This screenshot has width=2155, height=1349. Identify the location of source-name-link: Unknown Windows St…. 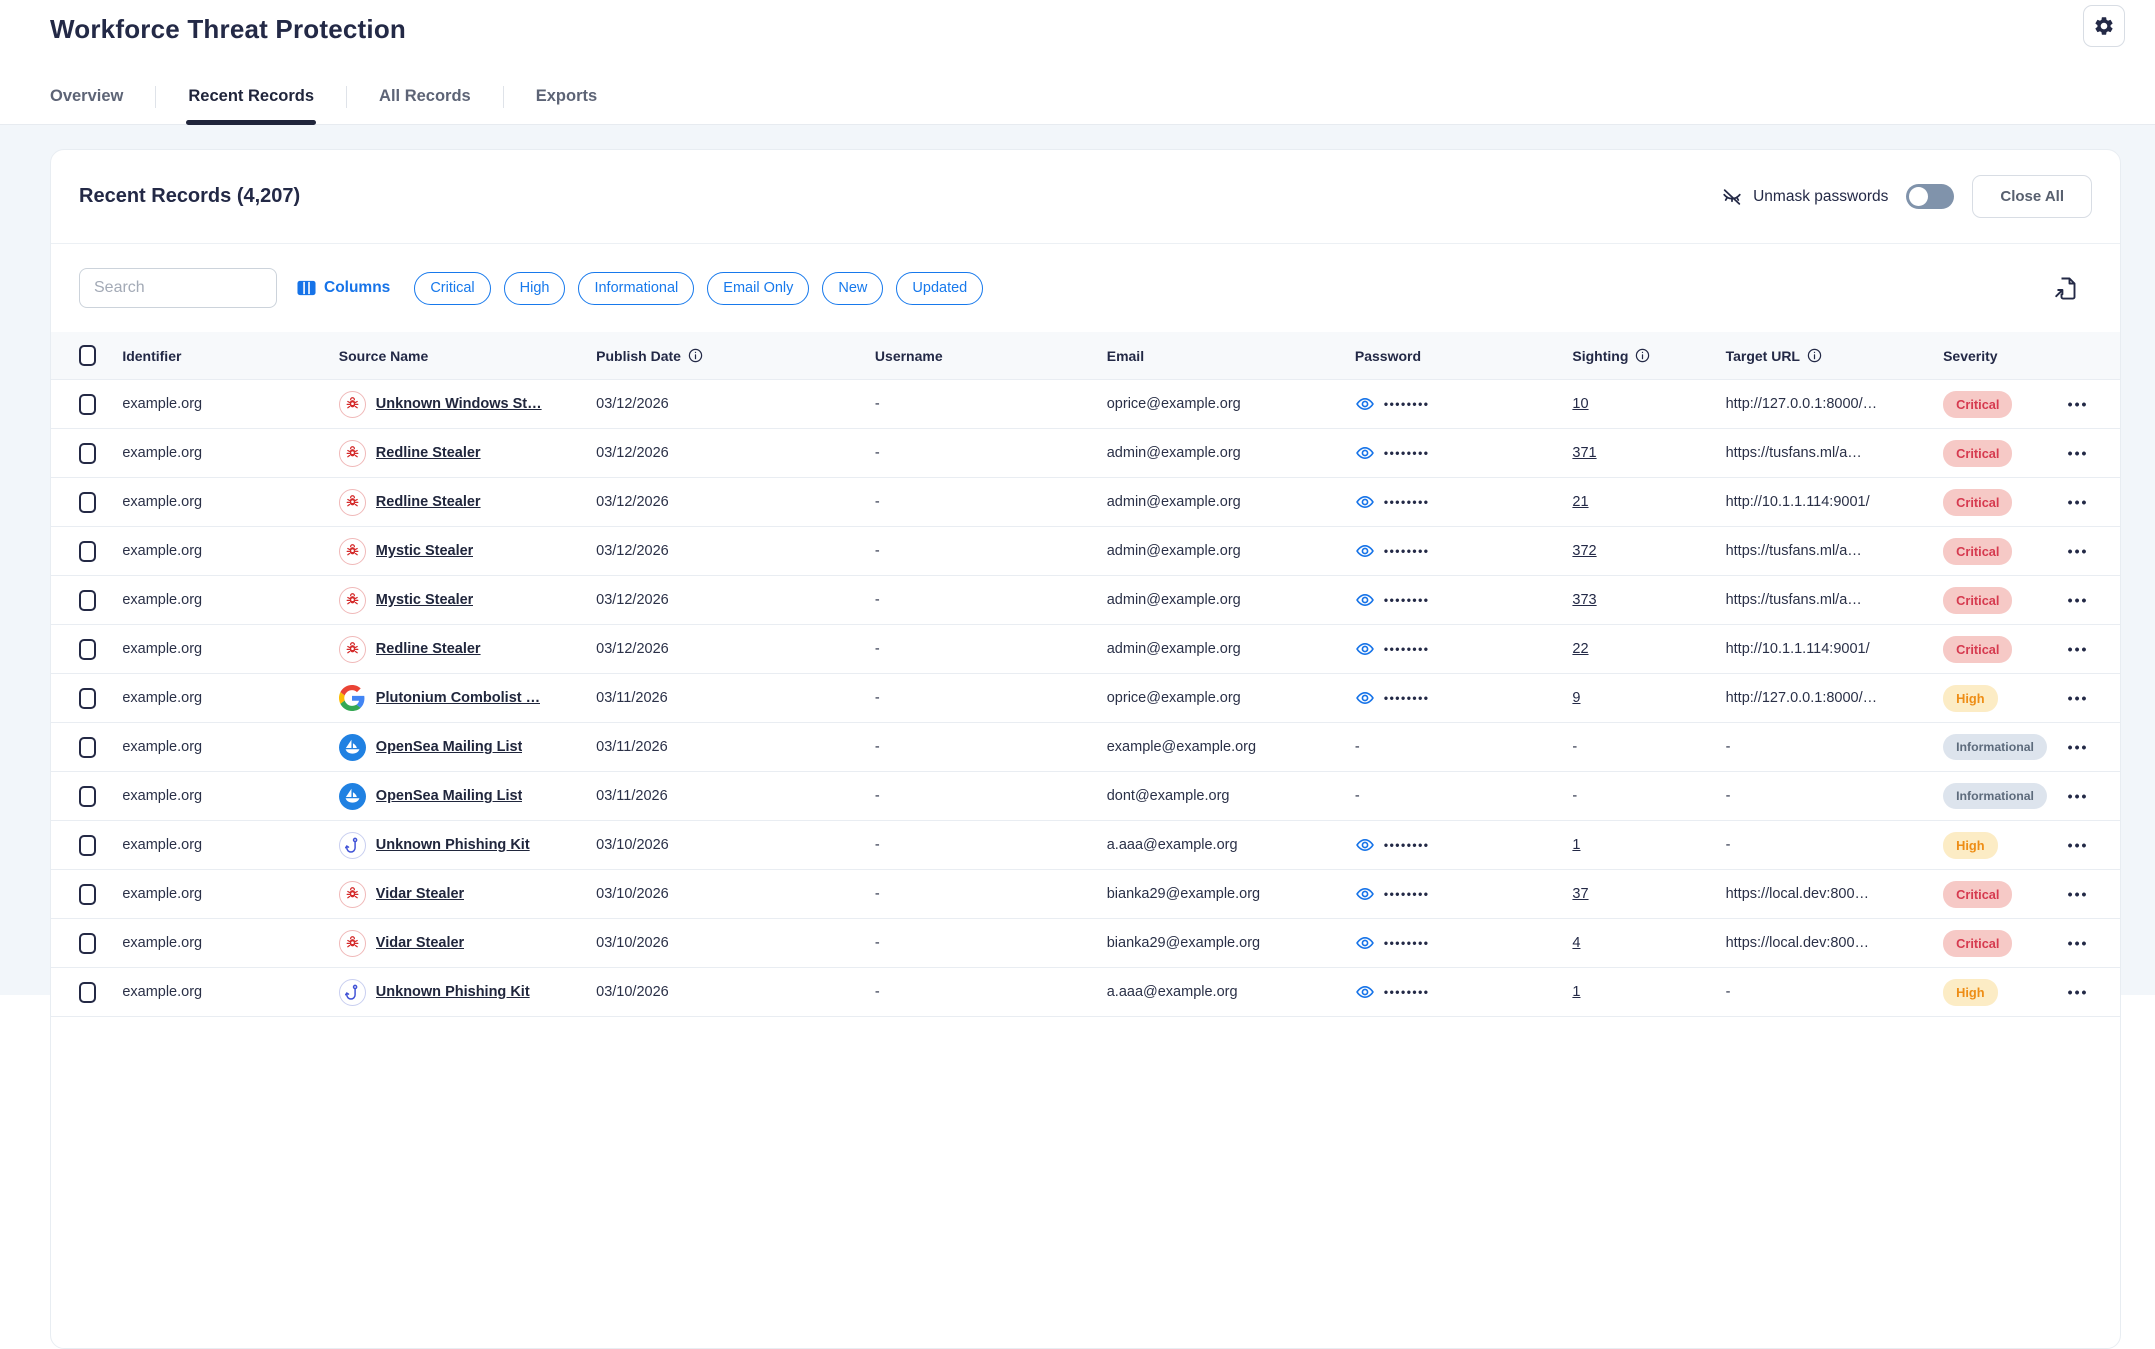
(458, 404).